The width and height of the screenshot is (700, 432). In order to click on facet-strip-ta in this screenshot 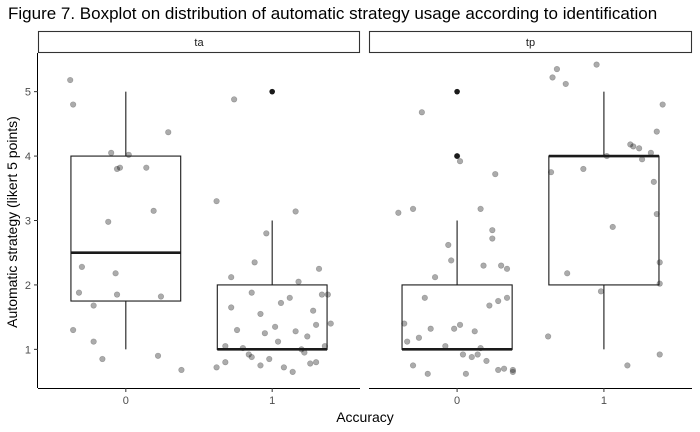, I will do `click(199, 42)`.